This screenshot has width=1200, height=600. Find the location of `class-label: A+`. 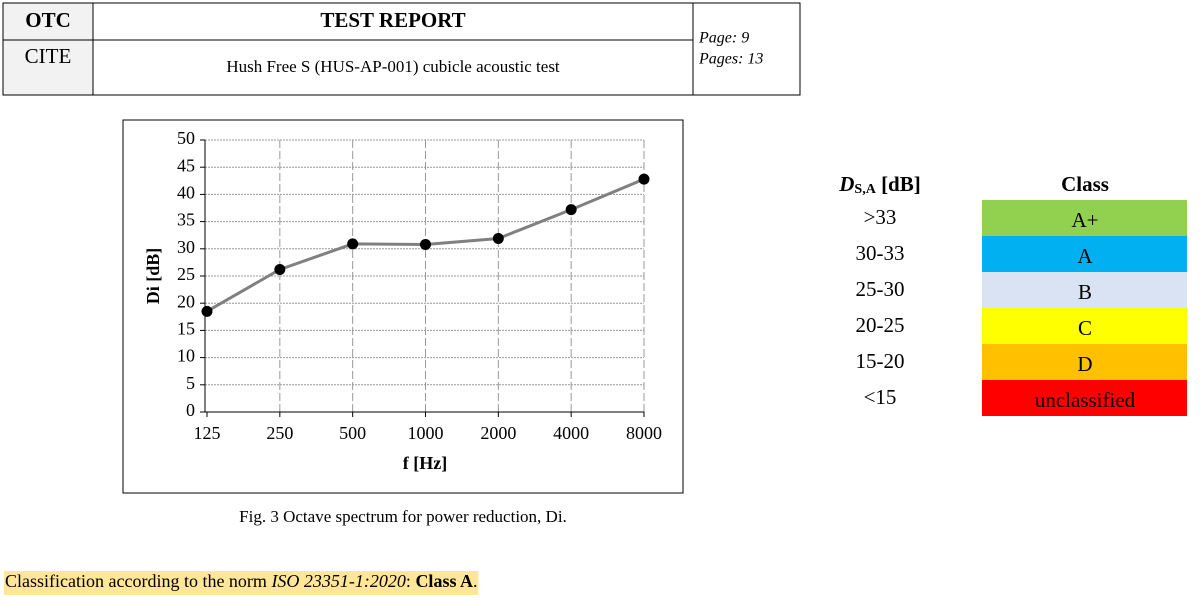

class-label: A+ is located at coordinates (1084, 220).